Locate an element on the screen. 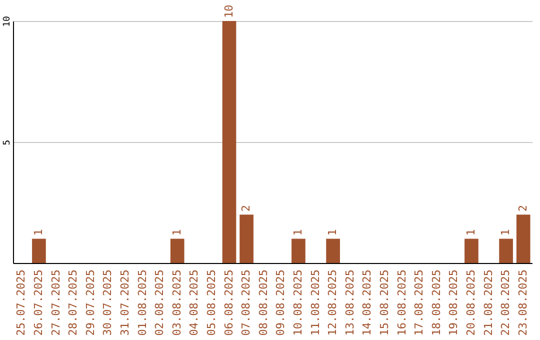 This screenshot has height=340, width=540. x-tick-label: 07.08.2025 is located at coordinates (246, 303).